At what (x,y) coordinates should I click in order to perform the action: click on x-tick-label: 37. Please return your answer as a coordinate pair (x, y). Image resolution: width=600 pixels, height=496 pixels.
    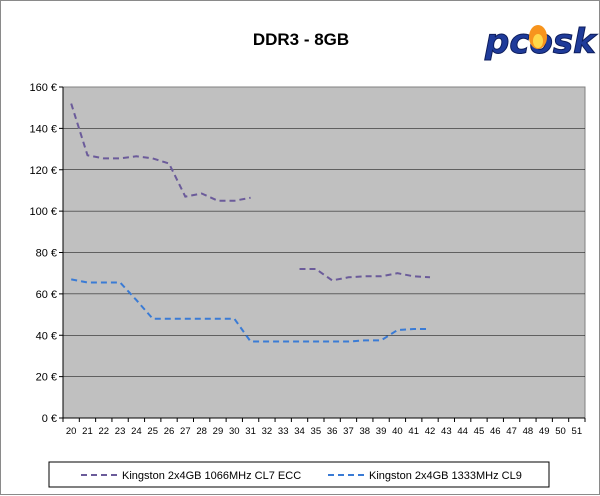
    Looking at the image, I should click on (348, 431).